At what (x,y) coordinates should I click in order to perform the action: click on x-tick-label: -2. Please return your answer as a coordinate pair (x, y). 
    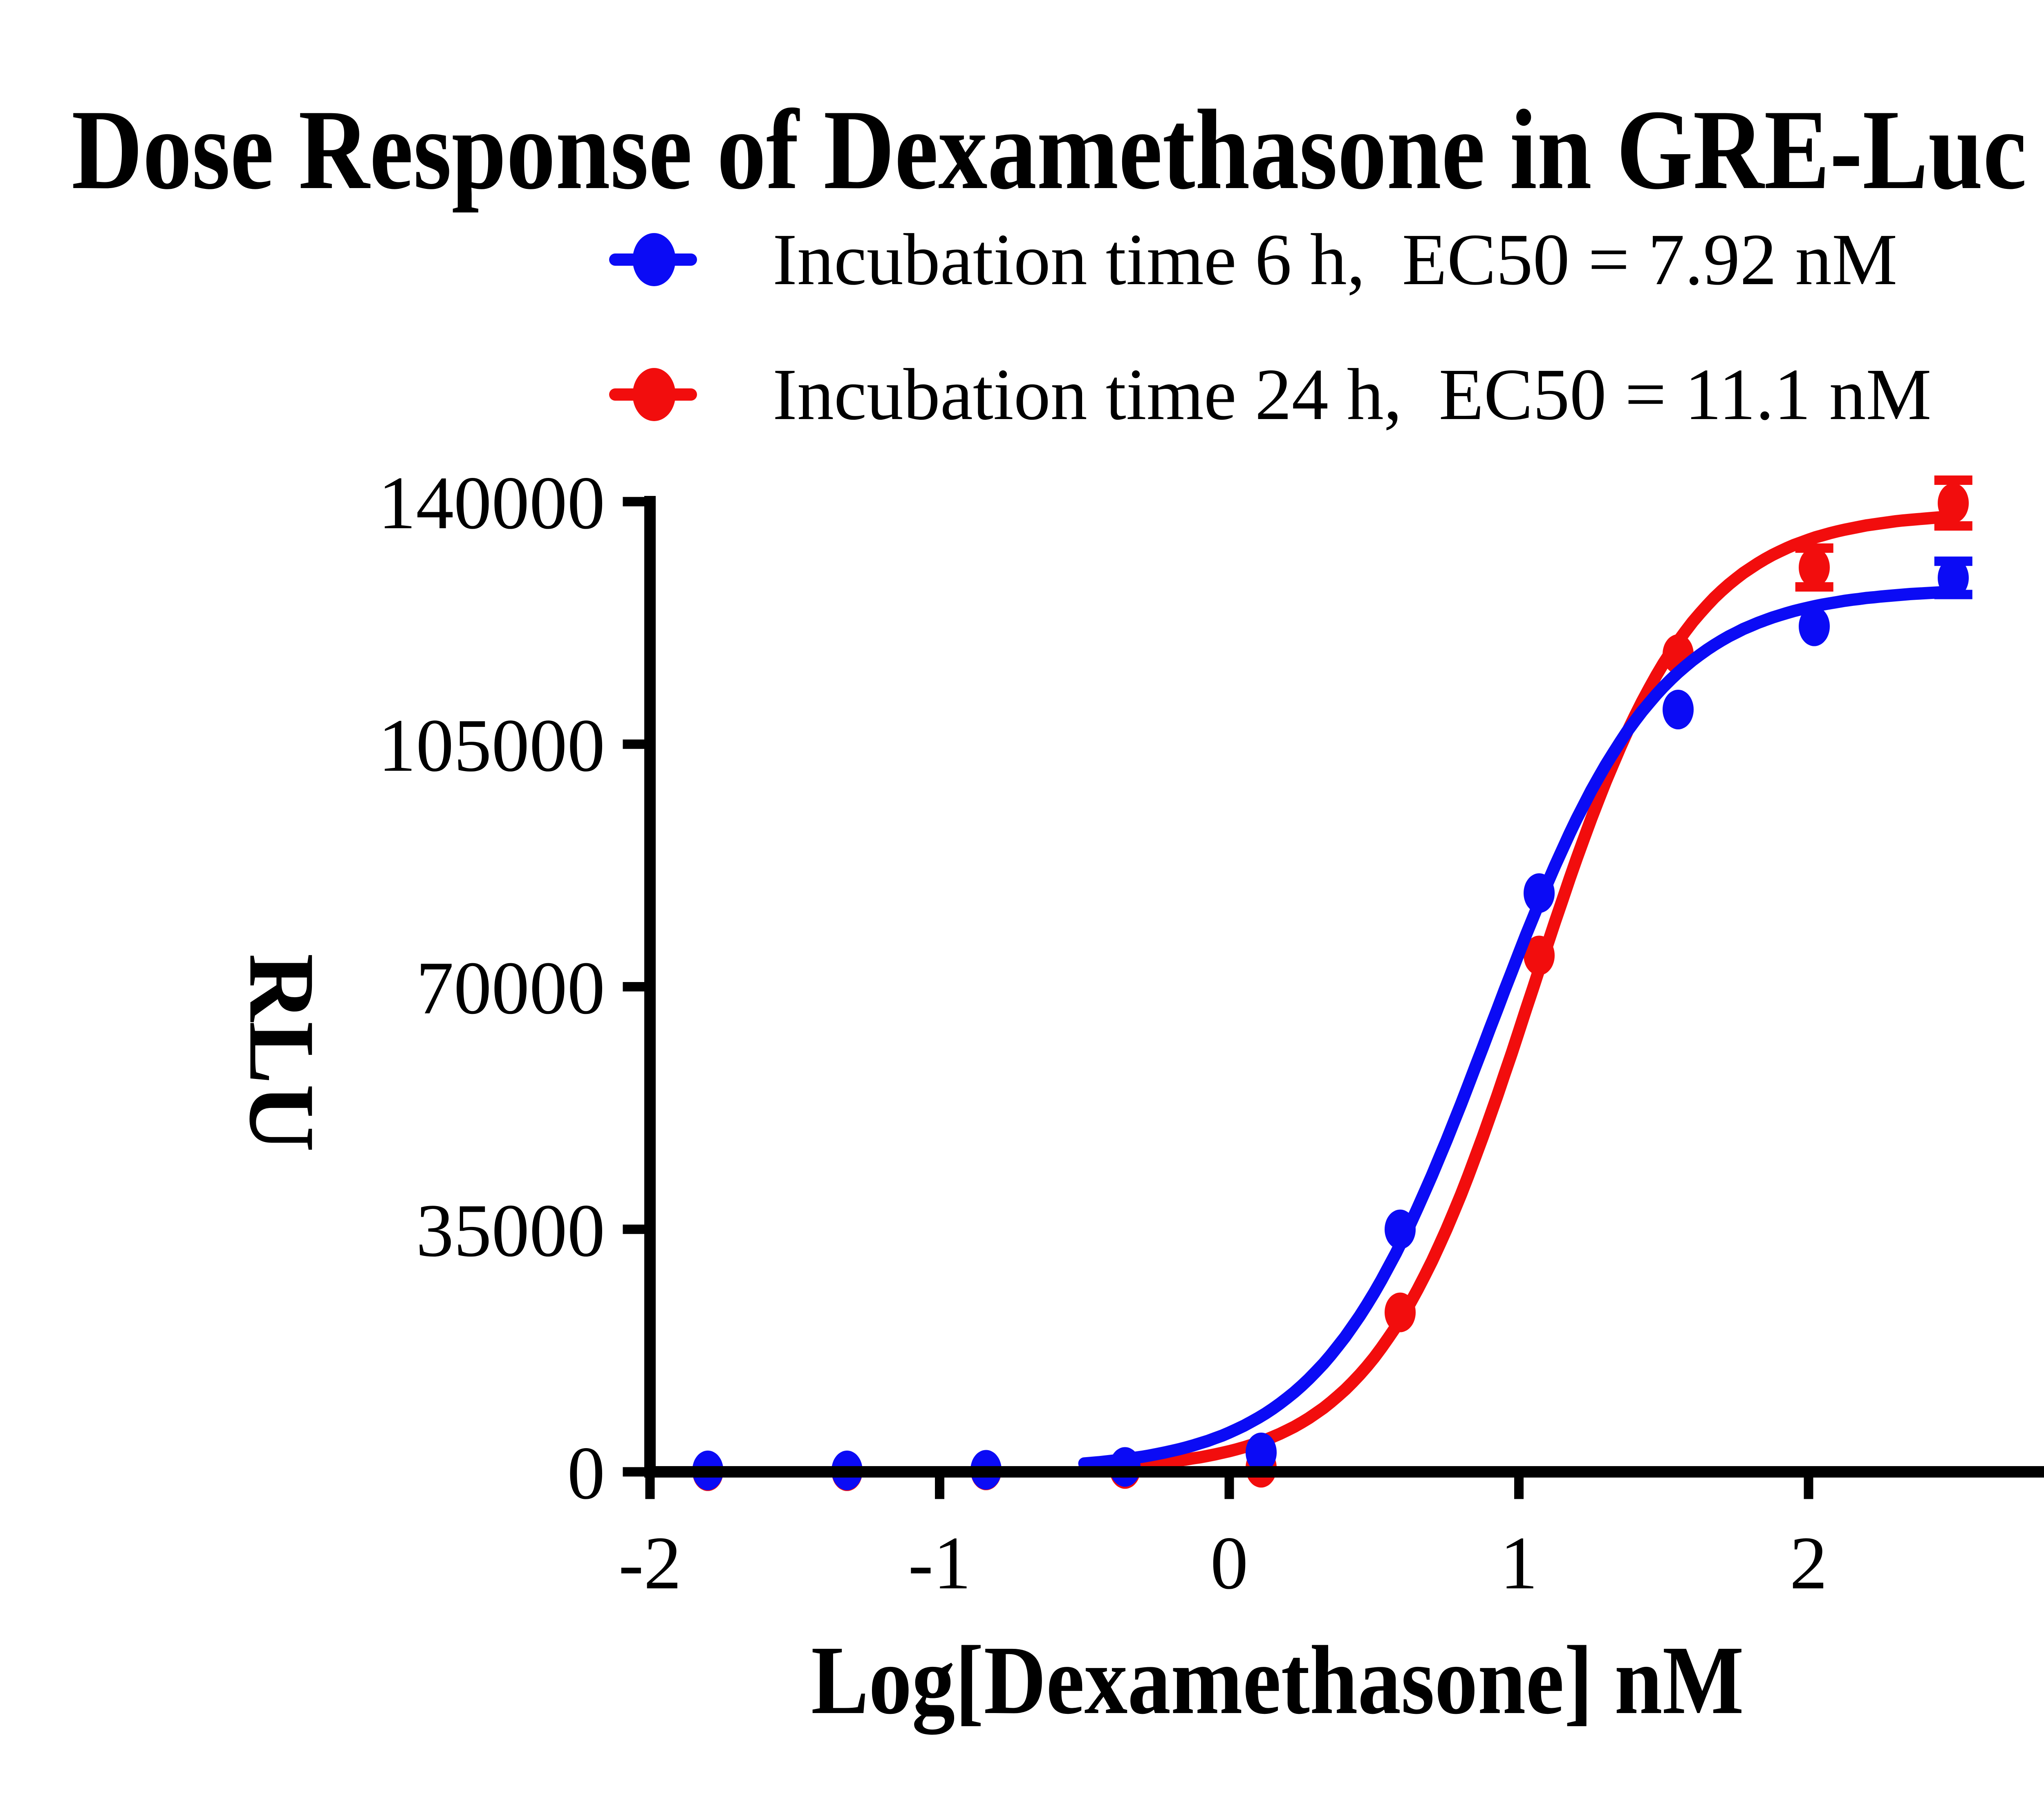
    Looking at the image, I should click on (650, 1563).